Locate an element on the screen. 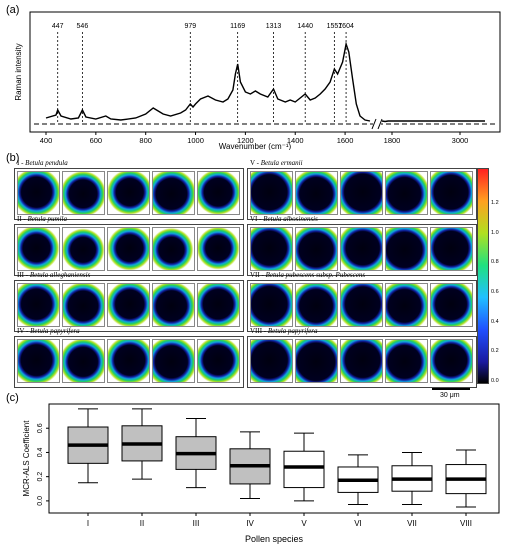 This screenshot has height=550, width=511. x-tick-label: 1200 is located at coordinates (245, 140).